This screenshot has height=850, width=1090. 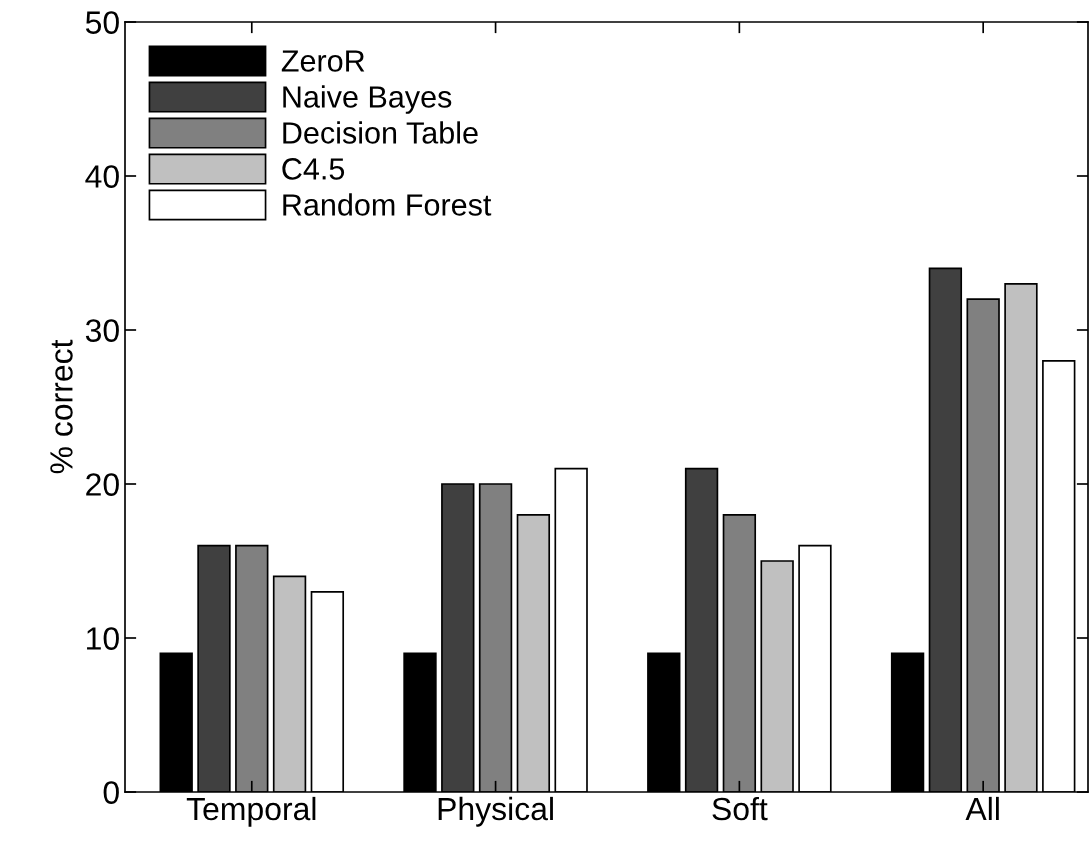 I want to click on legend-label: Random Forest, so click(x=387, y=204).